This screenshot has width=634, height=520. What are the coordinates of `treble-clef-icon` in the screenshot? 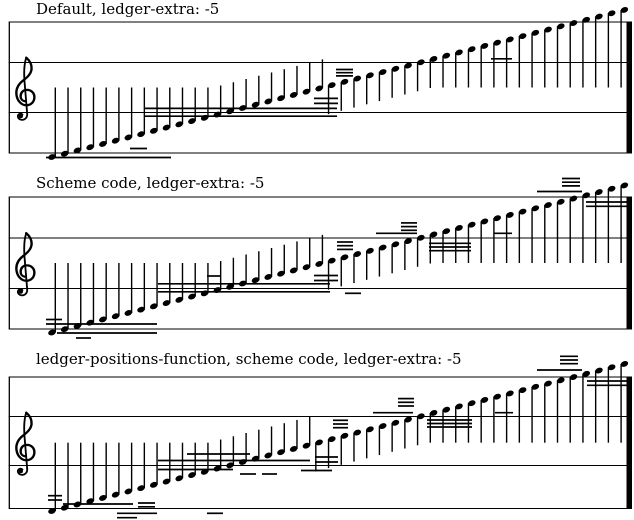 It's located at (25, 88).